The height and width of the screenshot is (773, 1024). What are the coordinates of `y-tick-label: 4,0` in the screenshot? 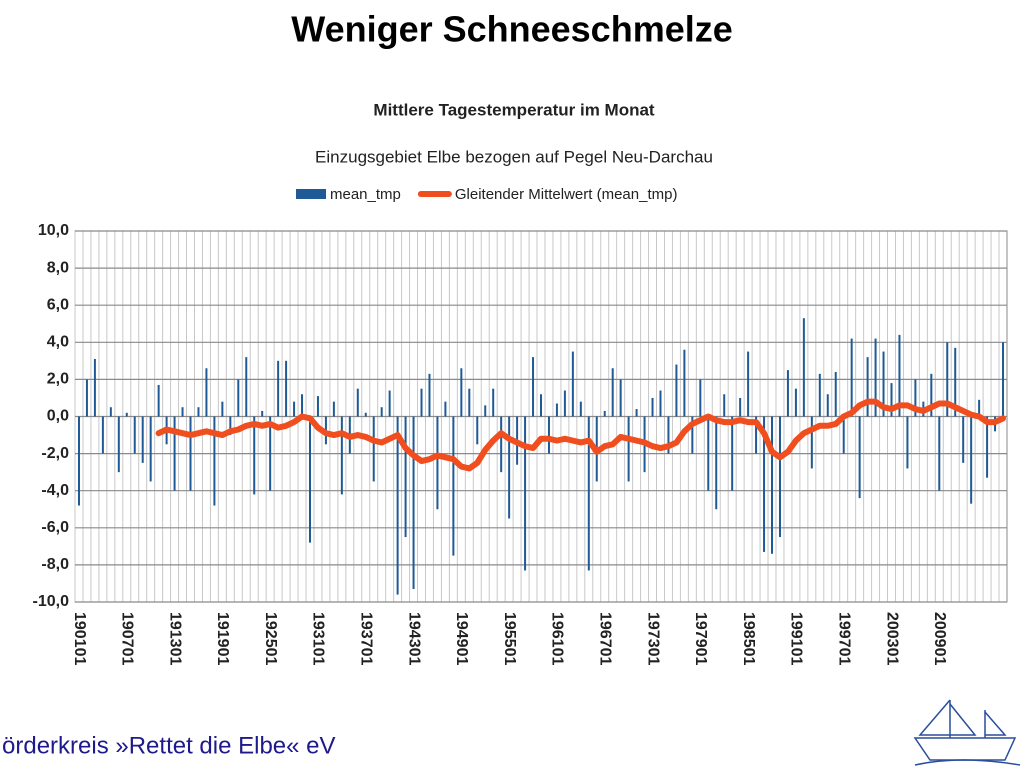 It's located at (58, 342).